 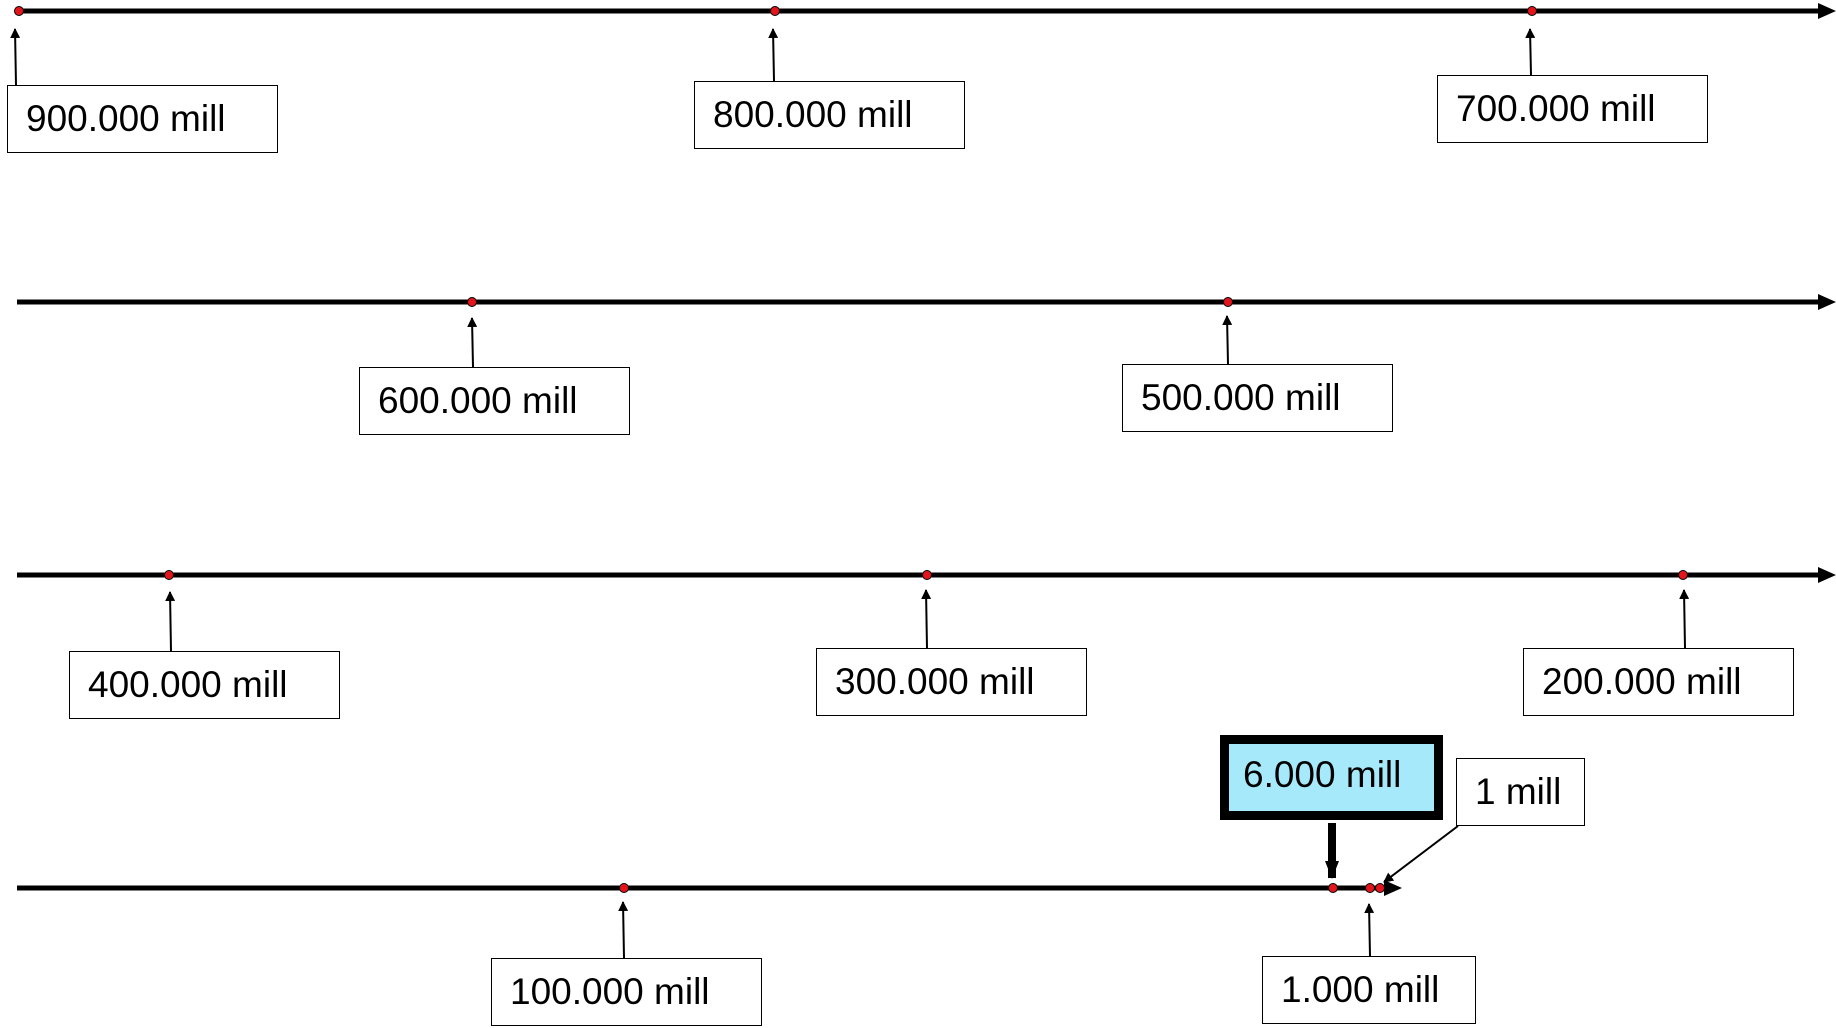 What do you see at coordinates (1658, 682) in the screenshot?
I see `label-200000-mill: 200.000 mill` at bounding box center [1658, 682].